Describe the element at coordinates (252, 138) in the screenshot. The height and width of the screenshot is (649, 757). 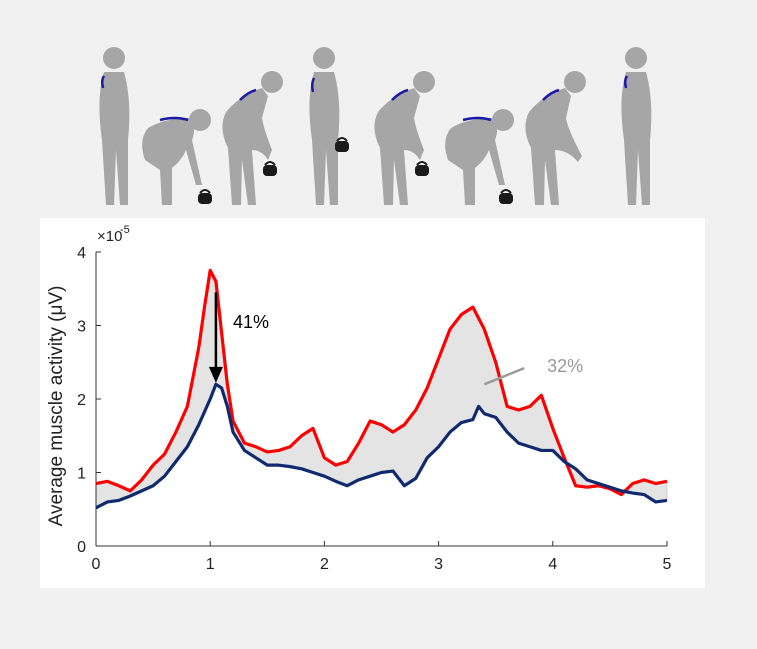
I see `hinge-lift-figure-icon` at that location.